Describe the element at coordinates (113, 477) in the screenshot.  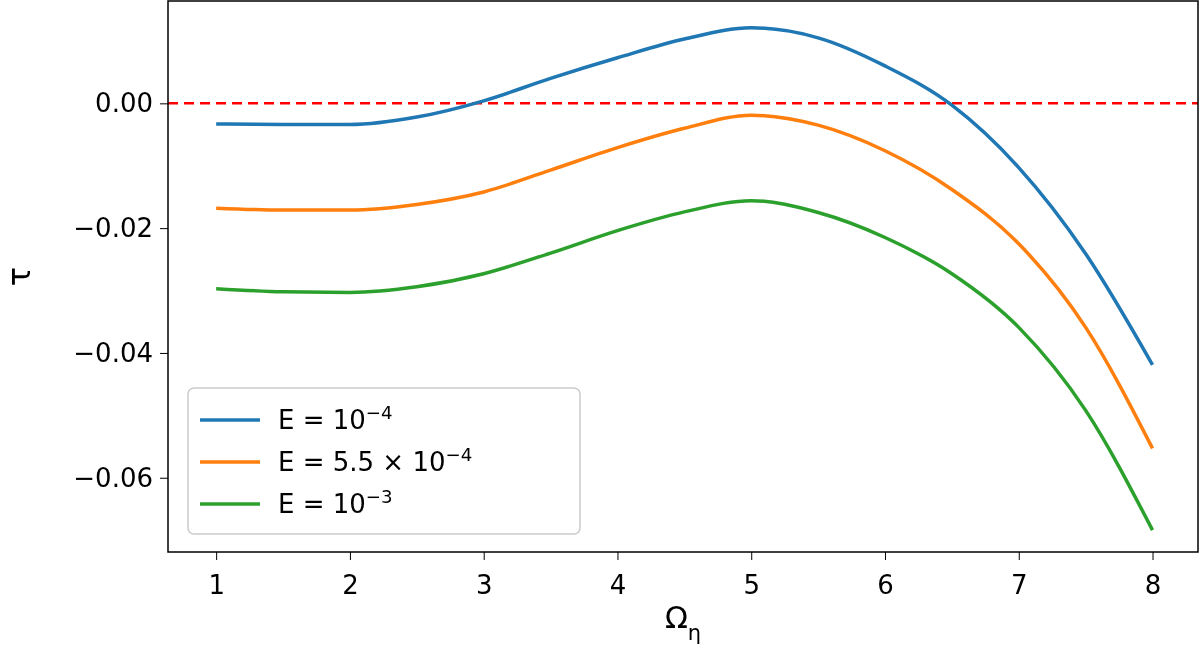
I see `y-tick-label: −0.06` at that location.